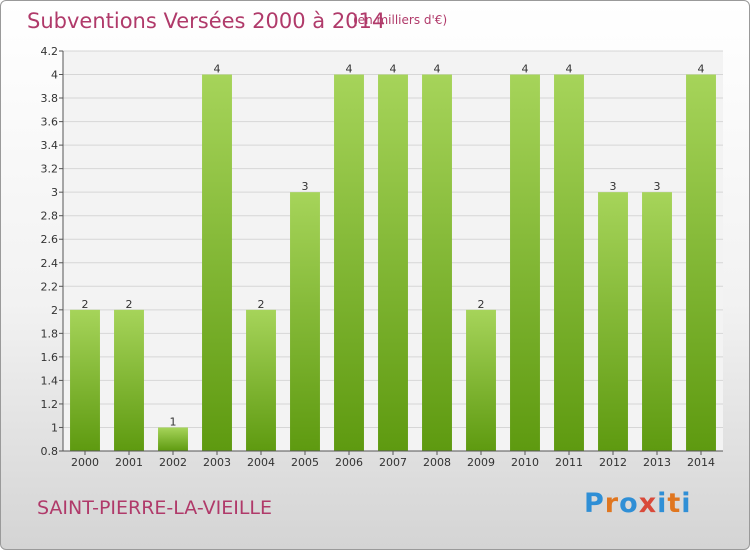  What do you see at coordinates (613, 186) in the screenshot?
I see `value-label-2012: 3` at bounding box center [613, 186].